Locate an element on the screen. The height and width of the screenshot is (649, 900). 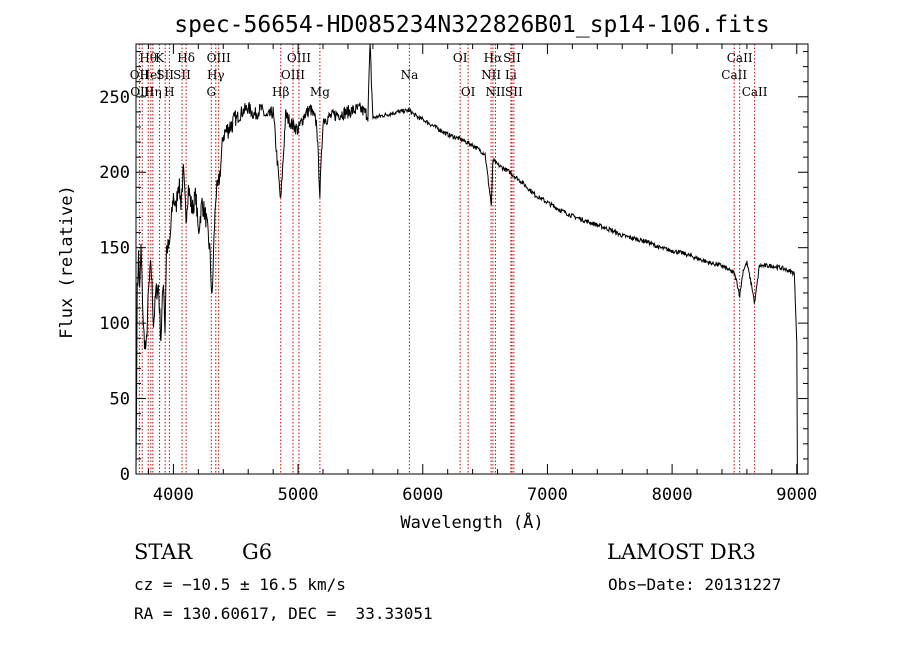
y-tick-label: 250 is located at coordinates (114, 98).